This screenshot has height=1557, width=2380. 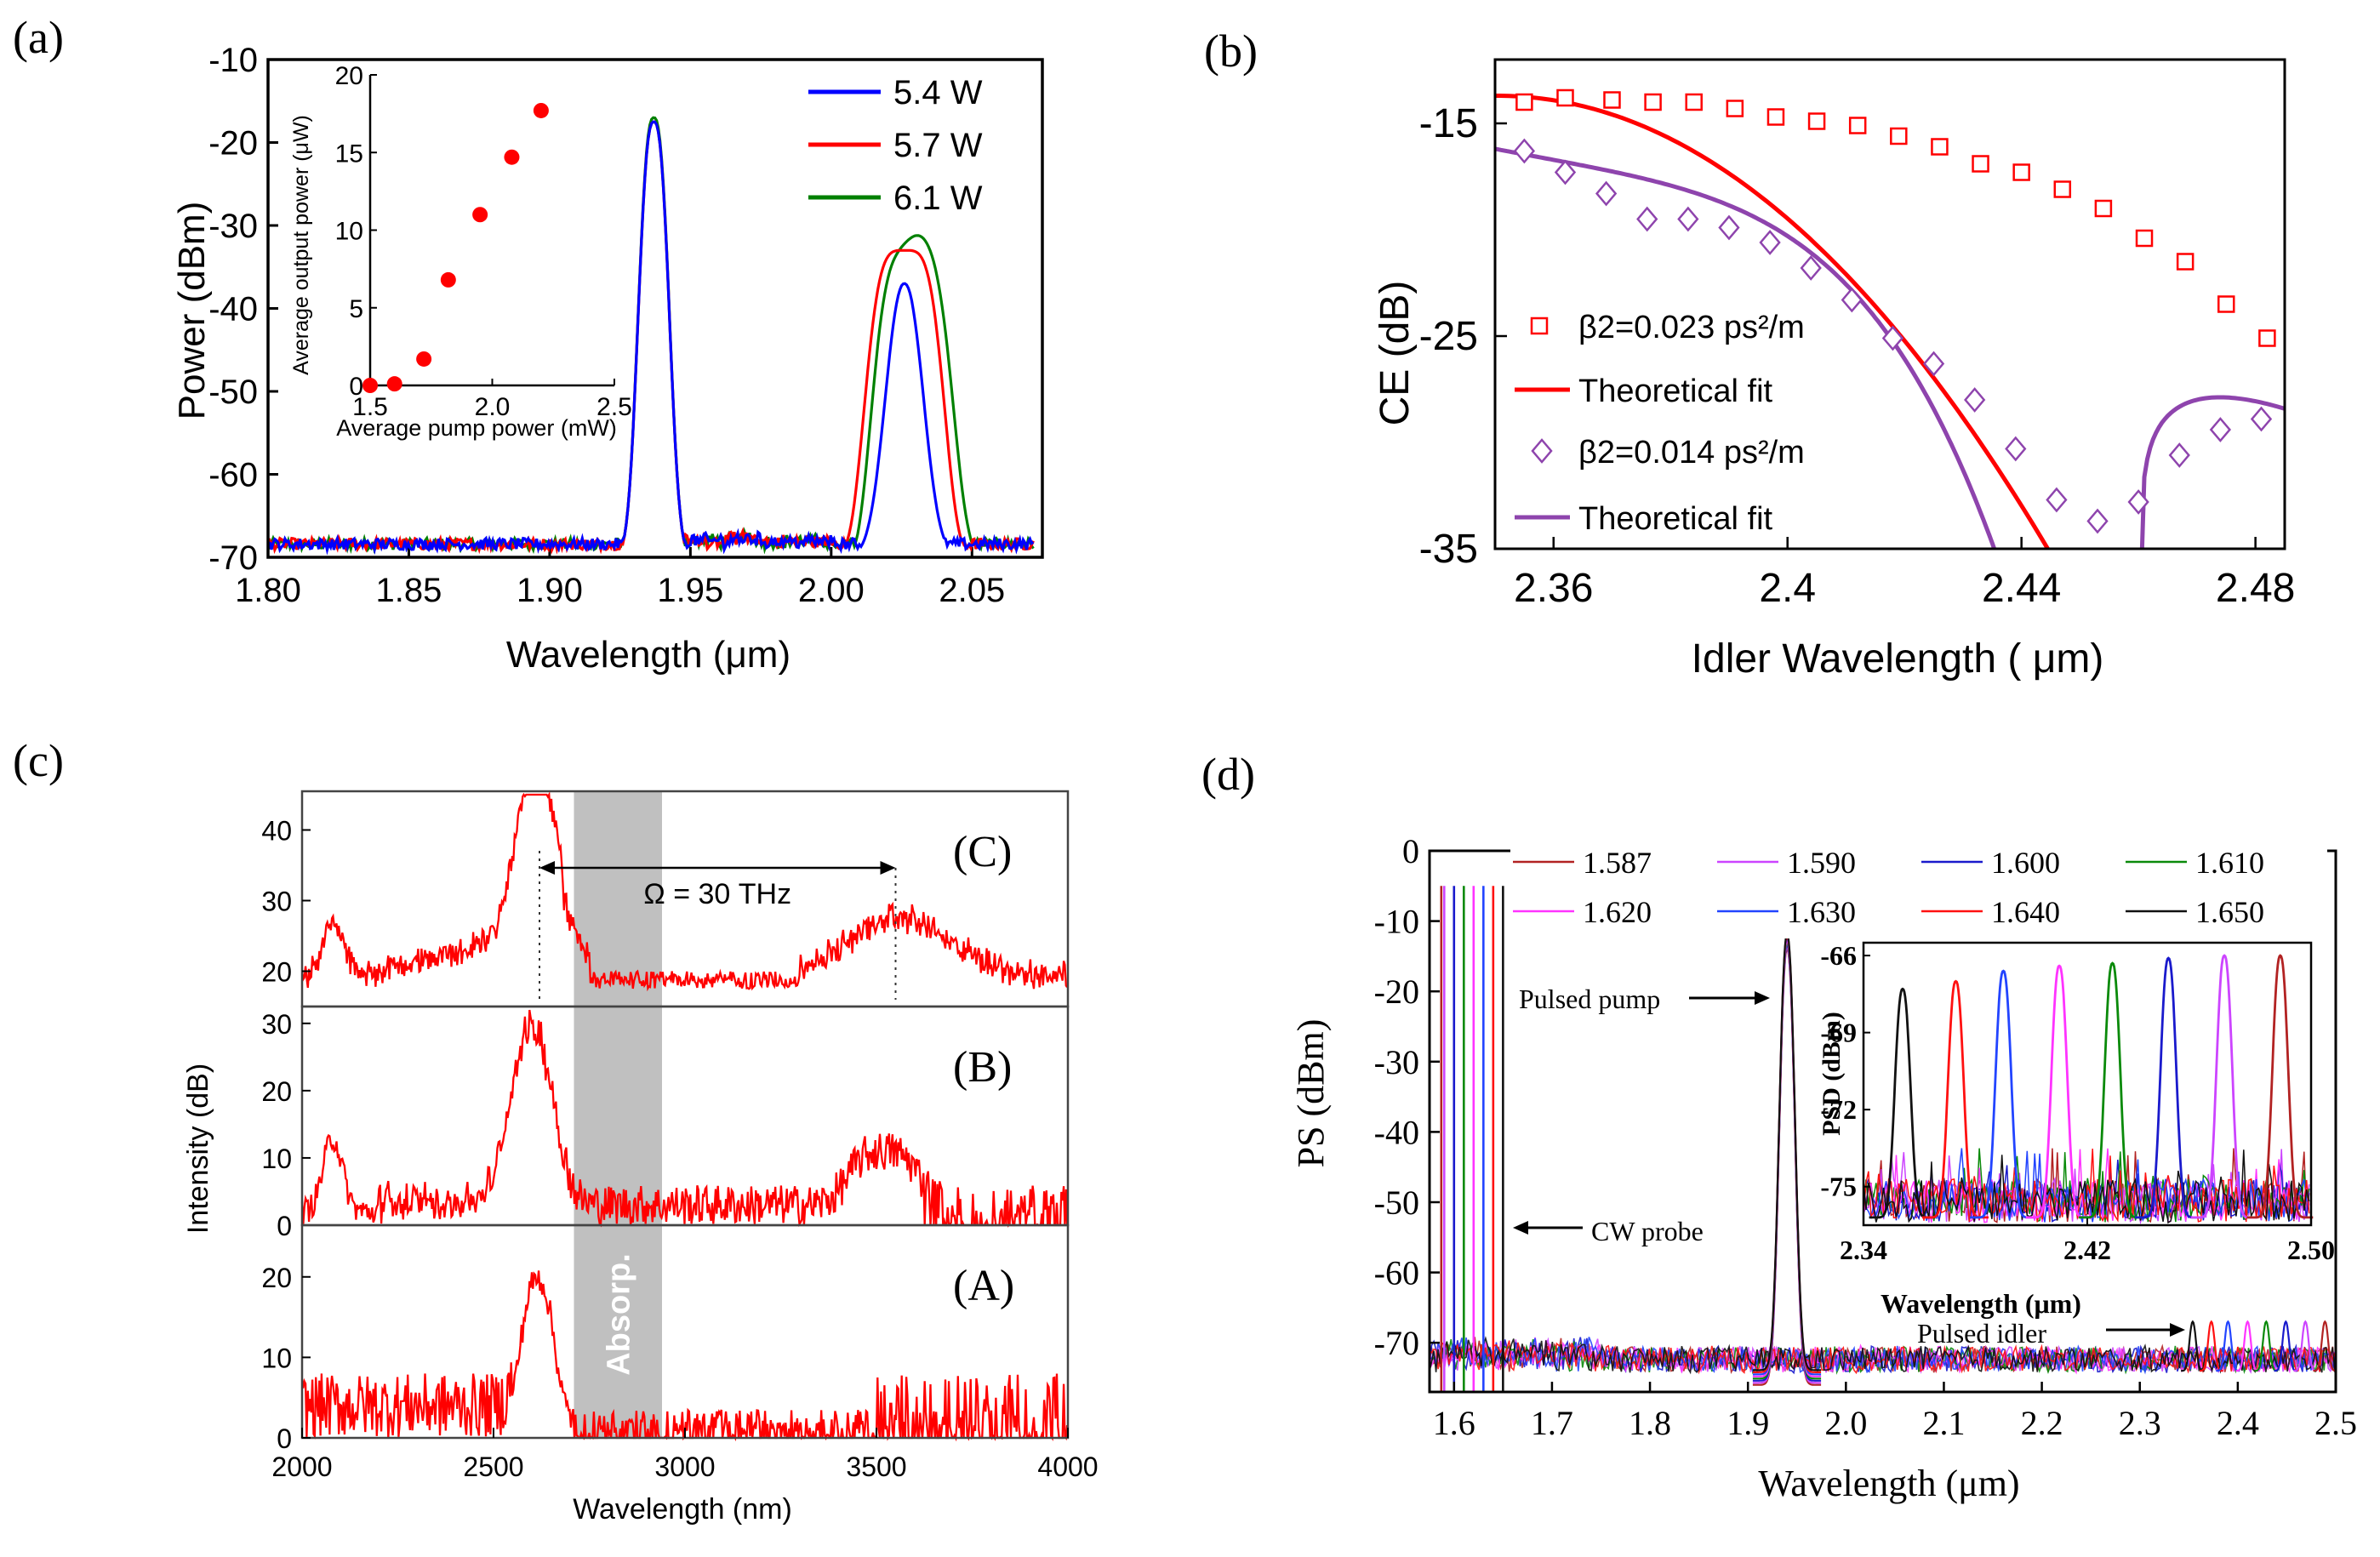 I want to click on panel-b-x-axis-label: Idler Wavelength ( μm), so click(x=1898, y=659).